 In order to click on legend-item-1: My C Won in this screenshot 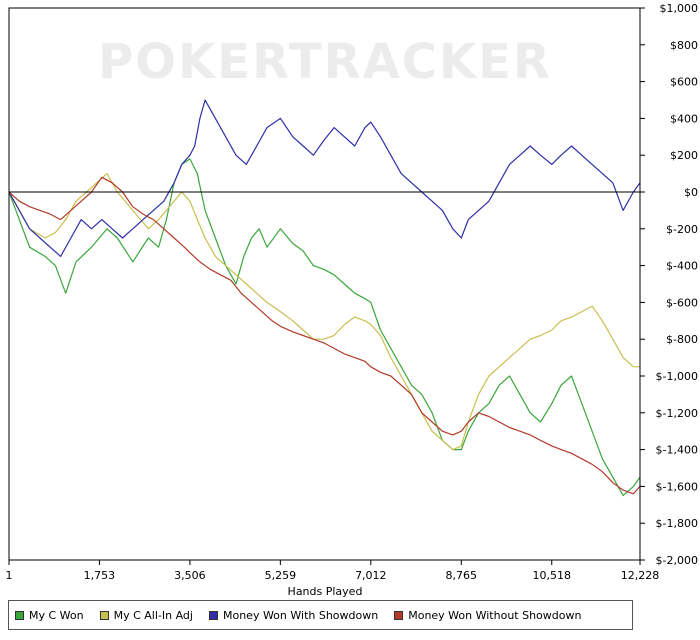, I will do `click(49, 615)`.